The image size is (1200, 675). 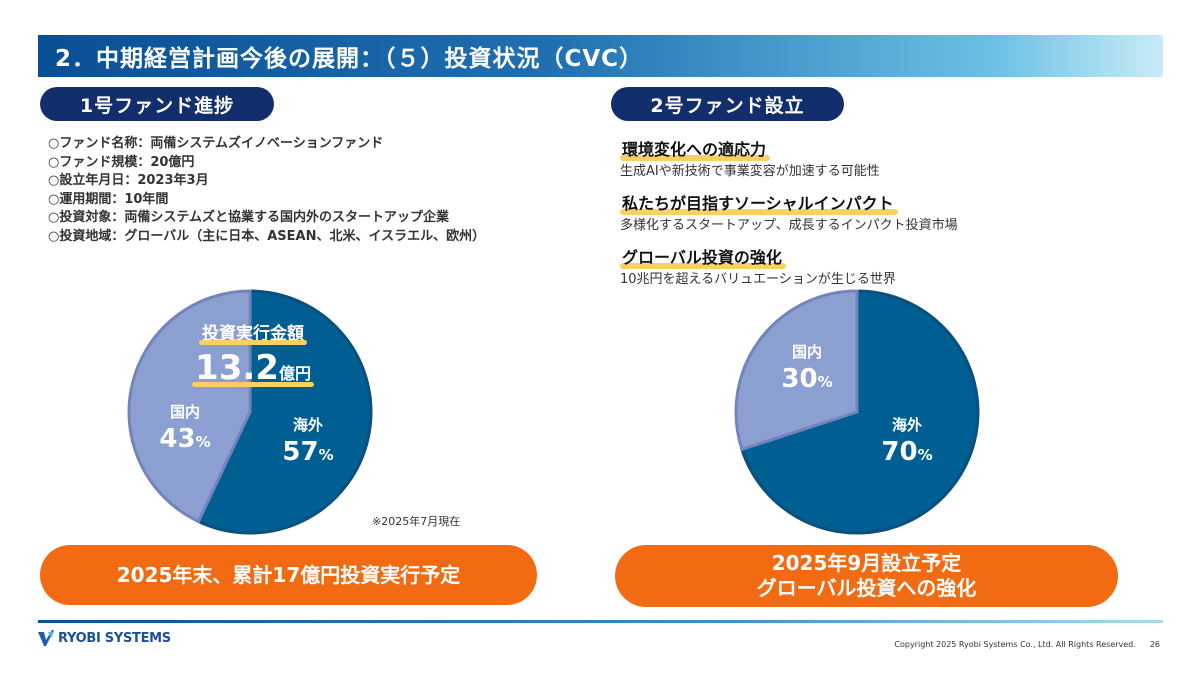 I want to click on invest-amount: 投資実行金額 13.2億円, so click(x=253, y=357).